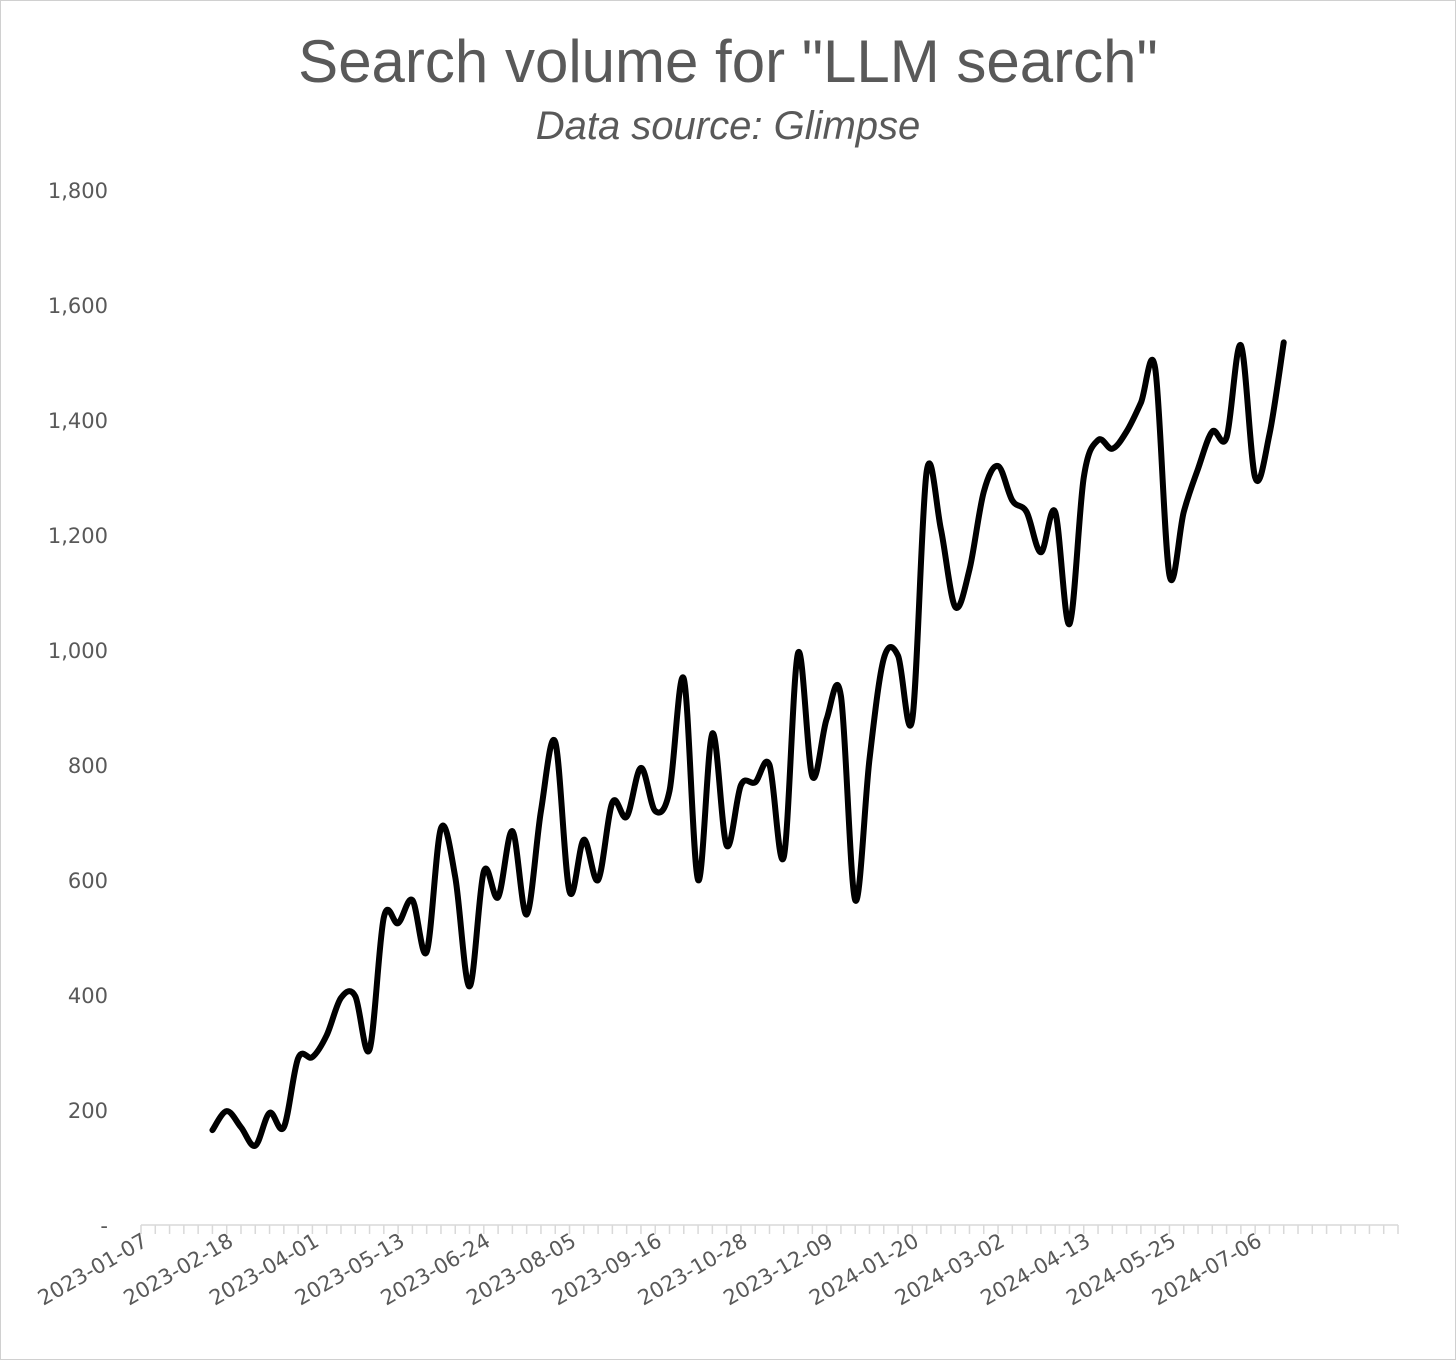  Describe the element at coordinates (728, 61) in the screenshot. I see `chart-title: Search volume for "LLM search"` at that location.